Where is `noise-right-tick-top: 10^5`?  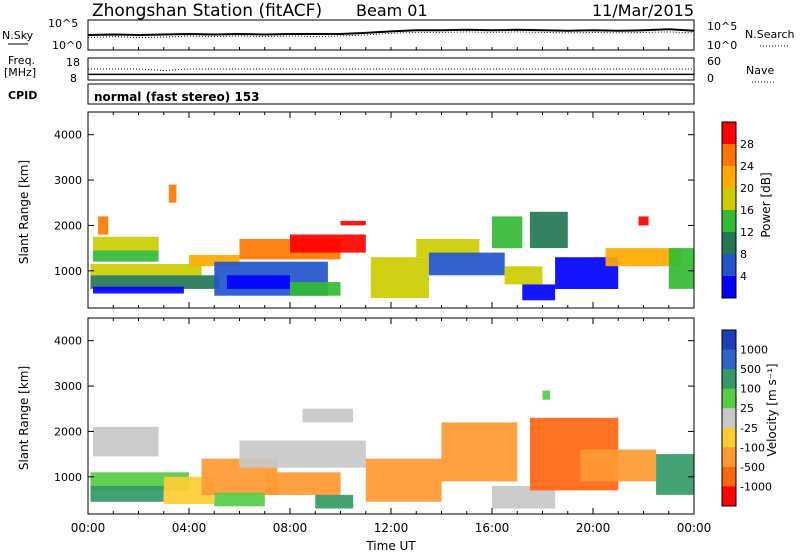 noise-right-tick-top: 10^5 is located at coordinates (722, 26).